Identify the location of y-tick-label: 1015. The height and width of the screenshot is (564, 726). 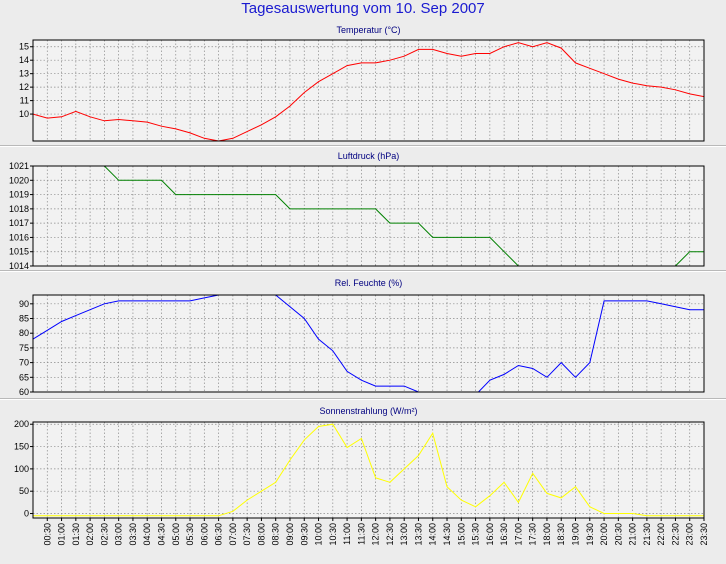
(19, 252).